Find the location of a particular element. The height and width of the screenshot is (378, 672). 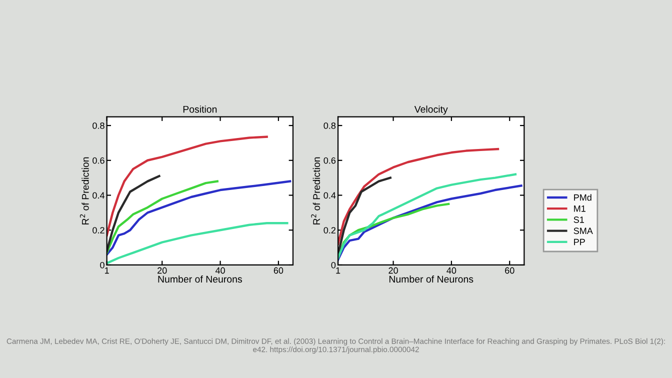

legend-label: S1 is located at coordinates (579, 219).